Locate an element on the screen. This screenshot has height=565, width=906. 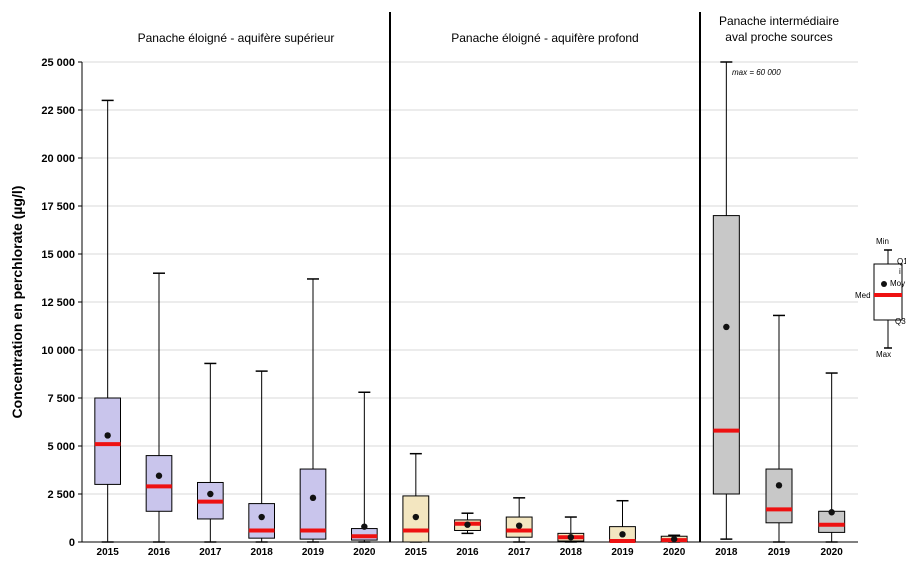
y-tick-label: 12 500 is located at coordinates (58, 303).